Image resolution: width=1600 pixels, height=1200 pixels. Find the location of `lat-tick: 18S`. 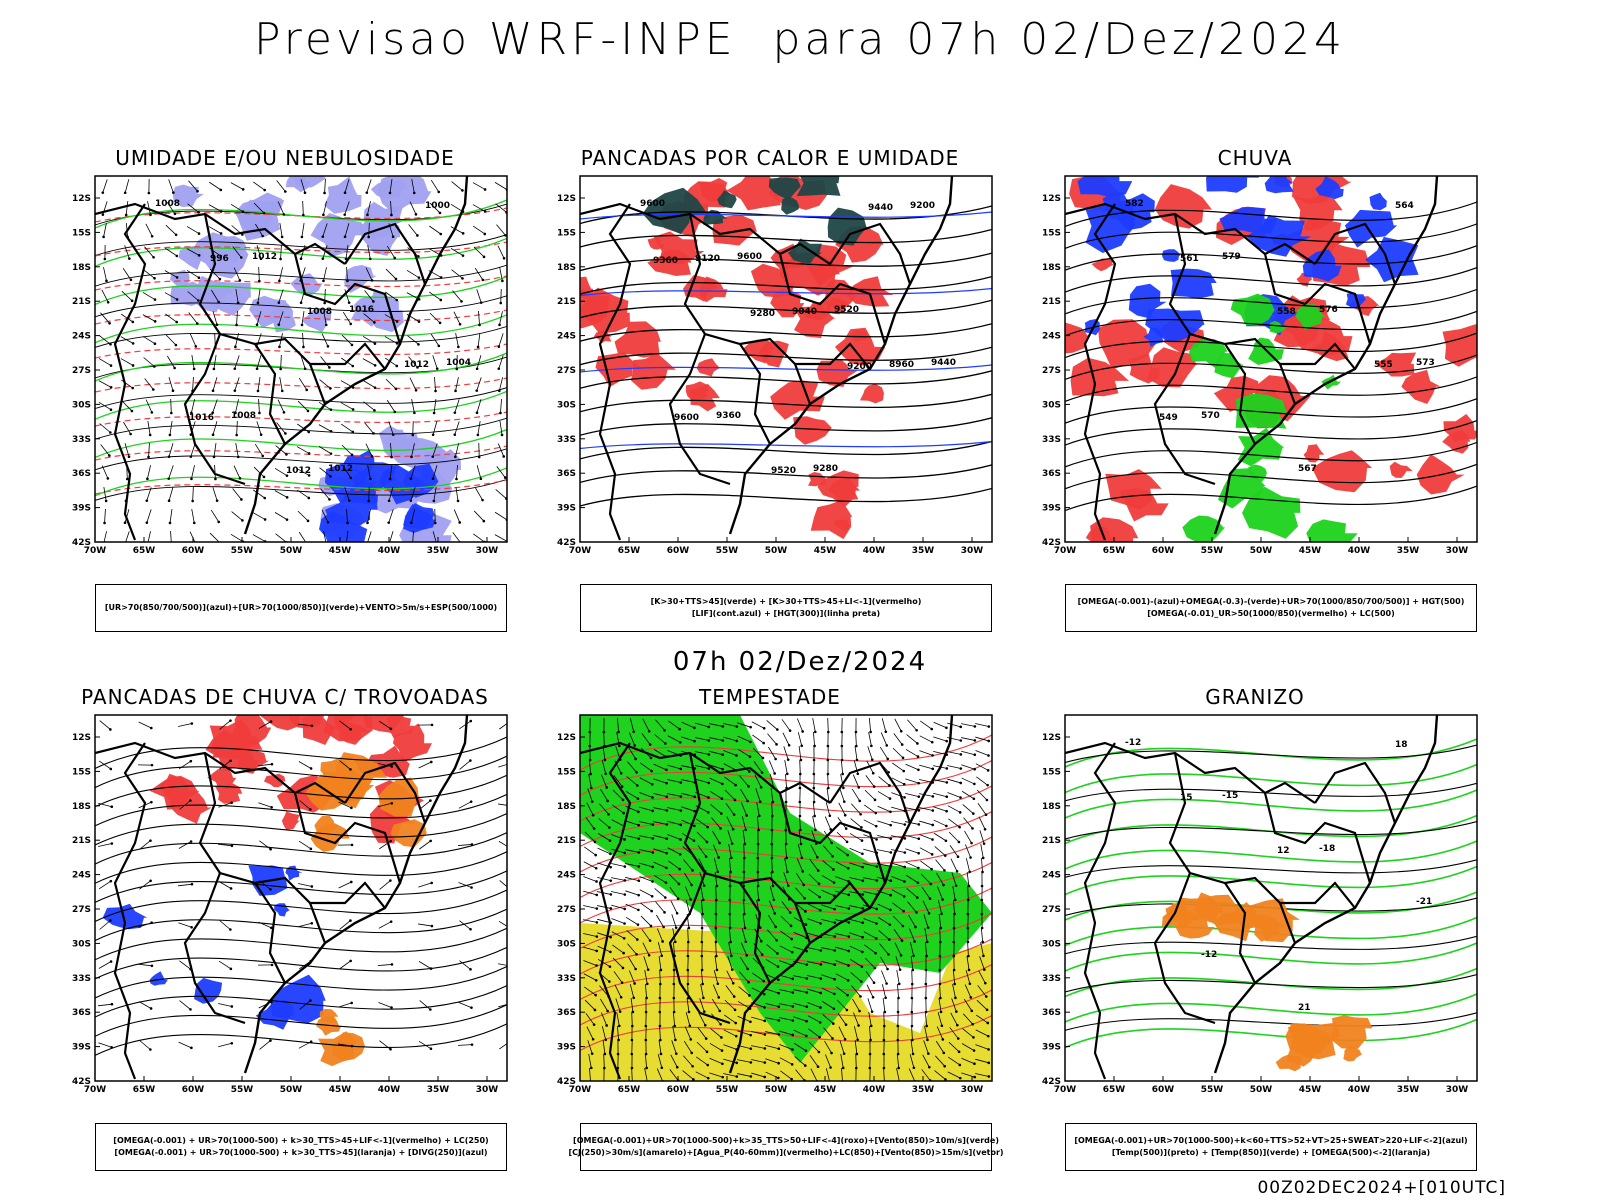

lat-tick: 18S is located at coordinates (81, 268).